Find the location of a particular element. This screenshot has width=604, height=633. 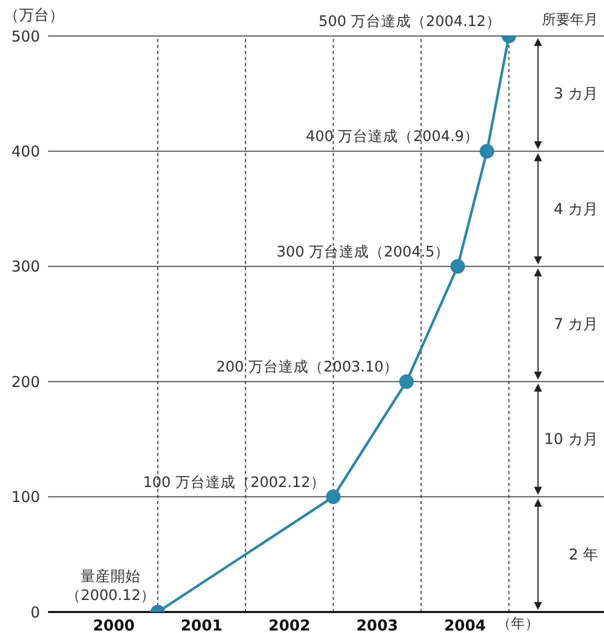

x-tick-label: 2002 is located at coordinates (289, 624).